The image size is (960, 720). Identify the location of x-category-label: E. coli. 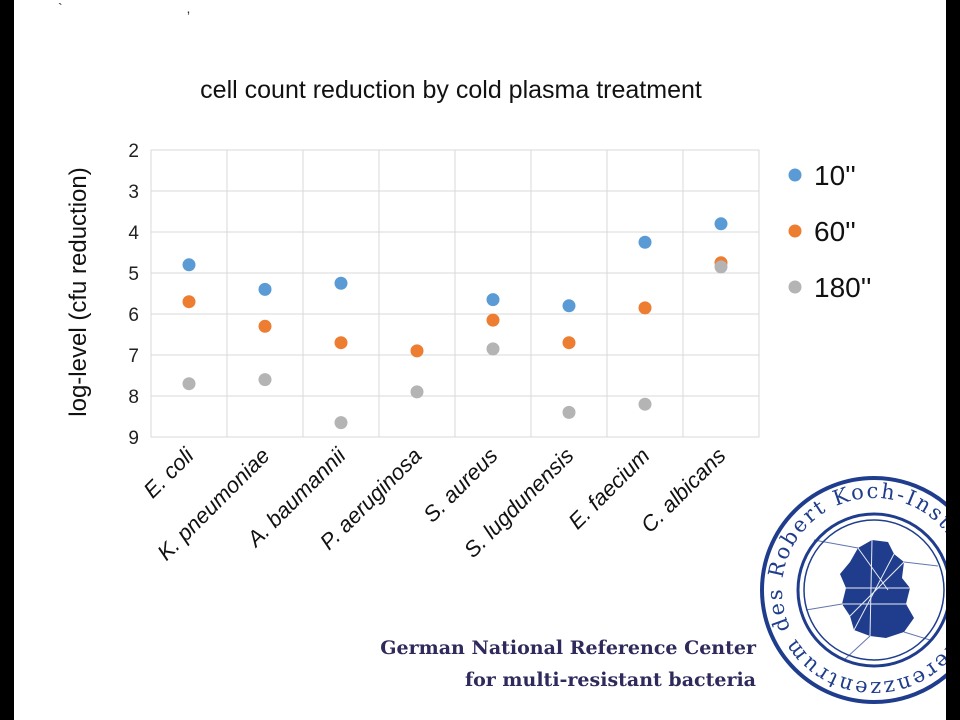
(168, 472).